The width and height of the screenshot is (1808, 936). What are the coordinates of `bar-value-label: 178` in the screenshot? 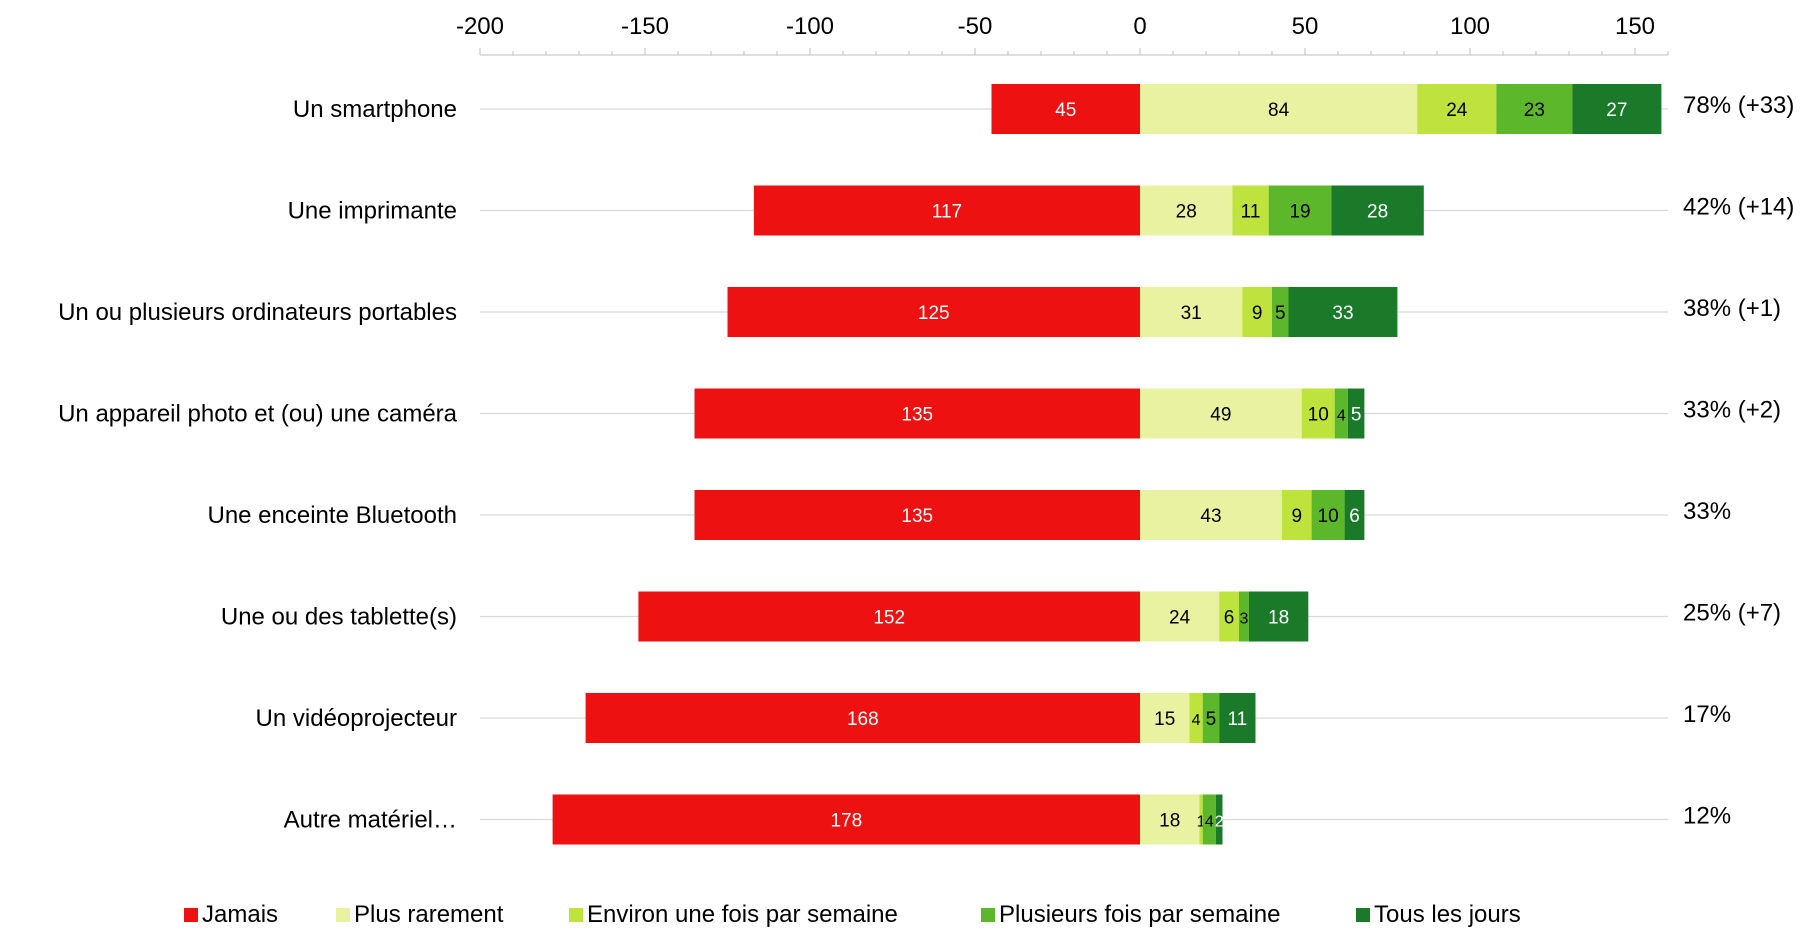 It's located at (846, 821).